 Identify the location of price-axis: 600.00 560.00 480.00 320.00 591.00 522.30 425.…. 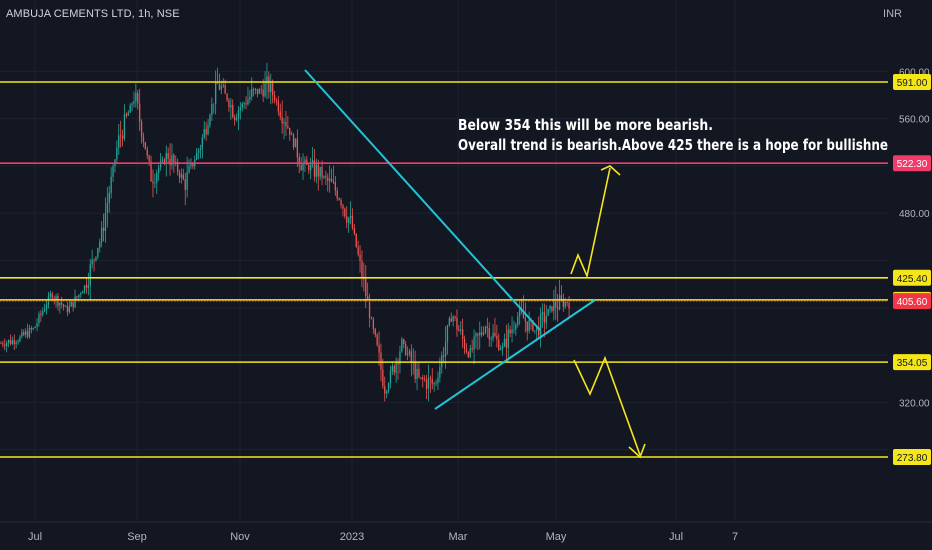
(910, 261).